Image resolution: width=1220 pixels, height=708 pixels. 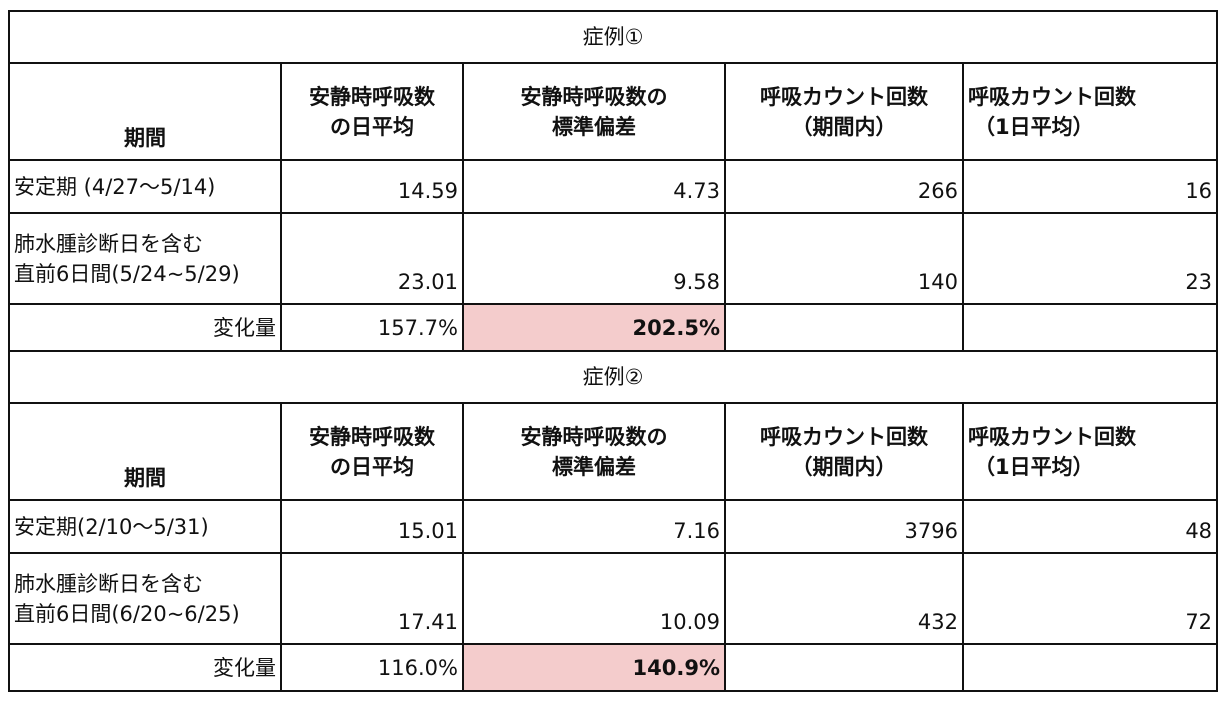 I want to click on pre-sd: 9.58, so click(x=594, y=258).